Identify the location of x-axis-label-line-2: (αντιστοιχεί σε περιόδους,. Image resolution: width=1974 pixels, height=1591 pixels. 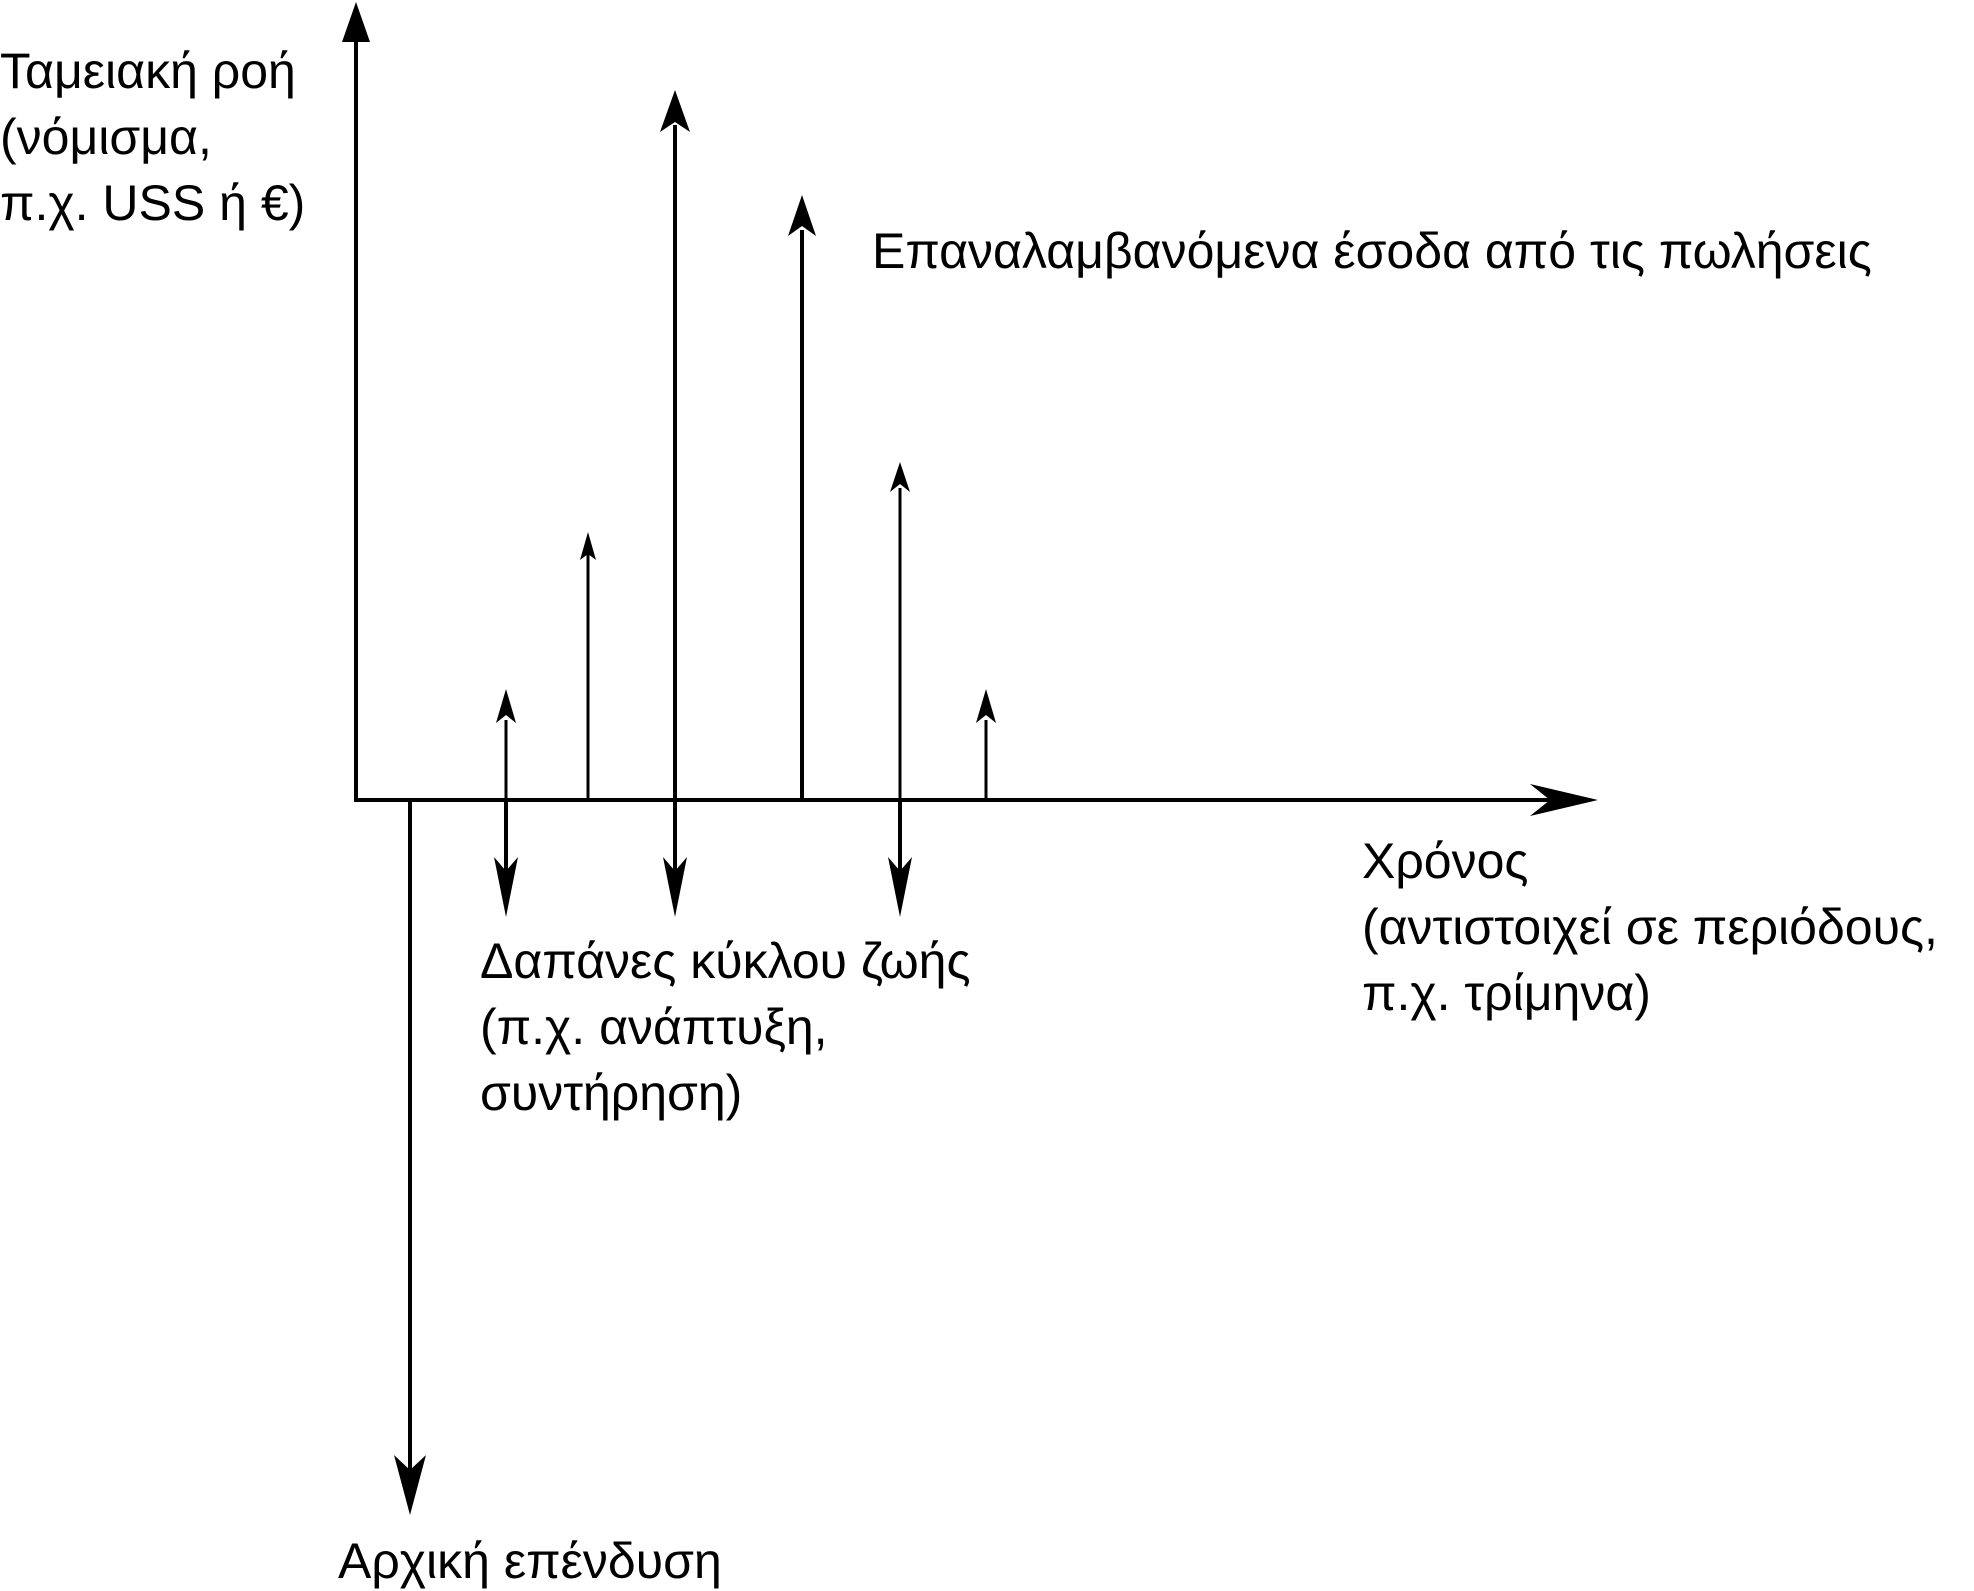
(1650, 927).